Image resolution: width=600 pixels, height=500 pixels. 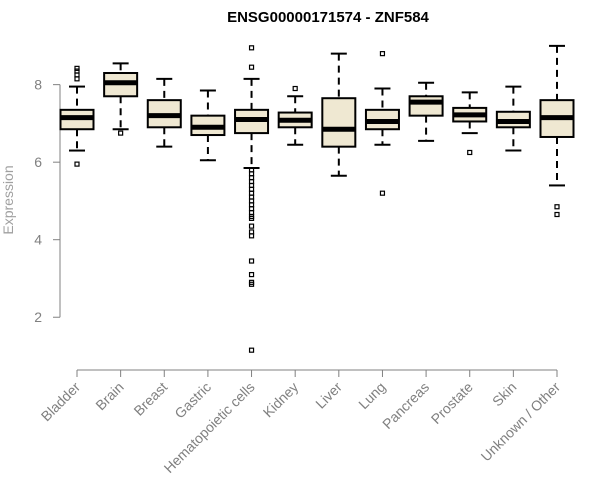 What do you see at coordinates (38, 85) in the screenshot?
I see `y-tick-label: 8` at bounding box center [38, 85].